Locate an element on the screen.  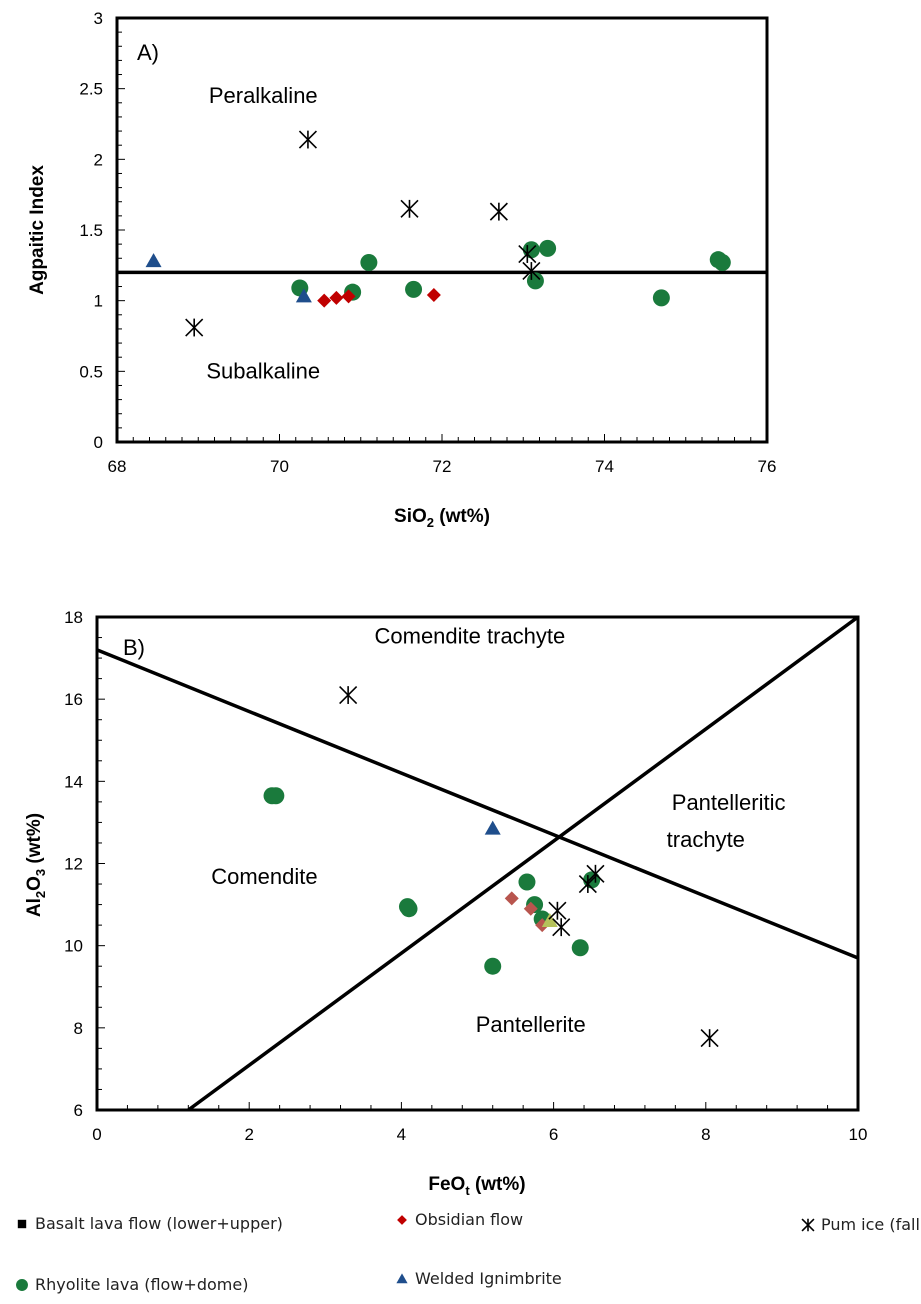
legend-item: Basalt lava flow (lower+upper) is located at coordinates (150, 1223).